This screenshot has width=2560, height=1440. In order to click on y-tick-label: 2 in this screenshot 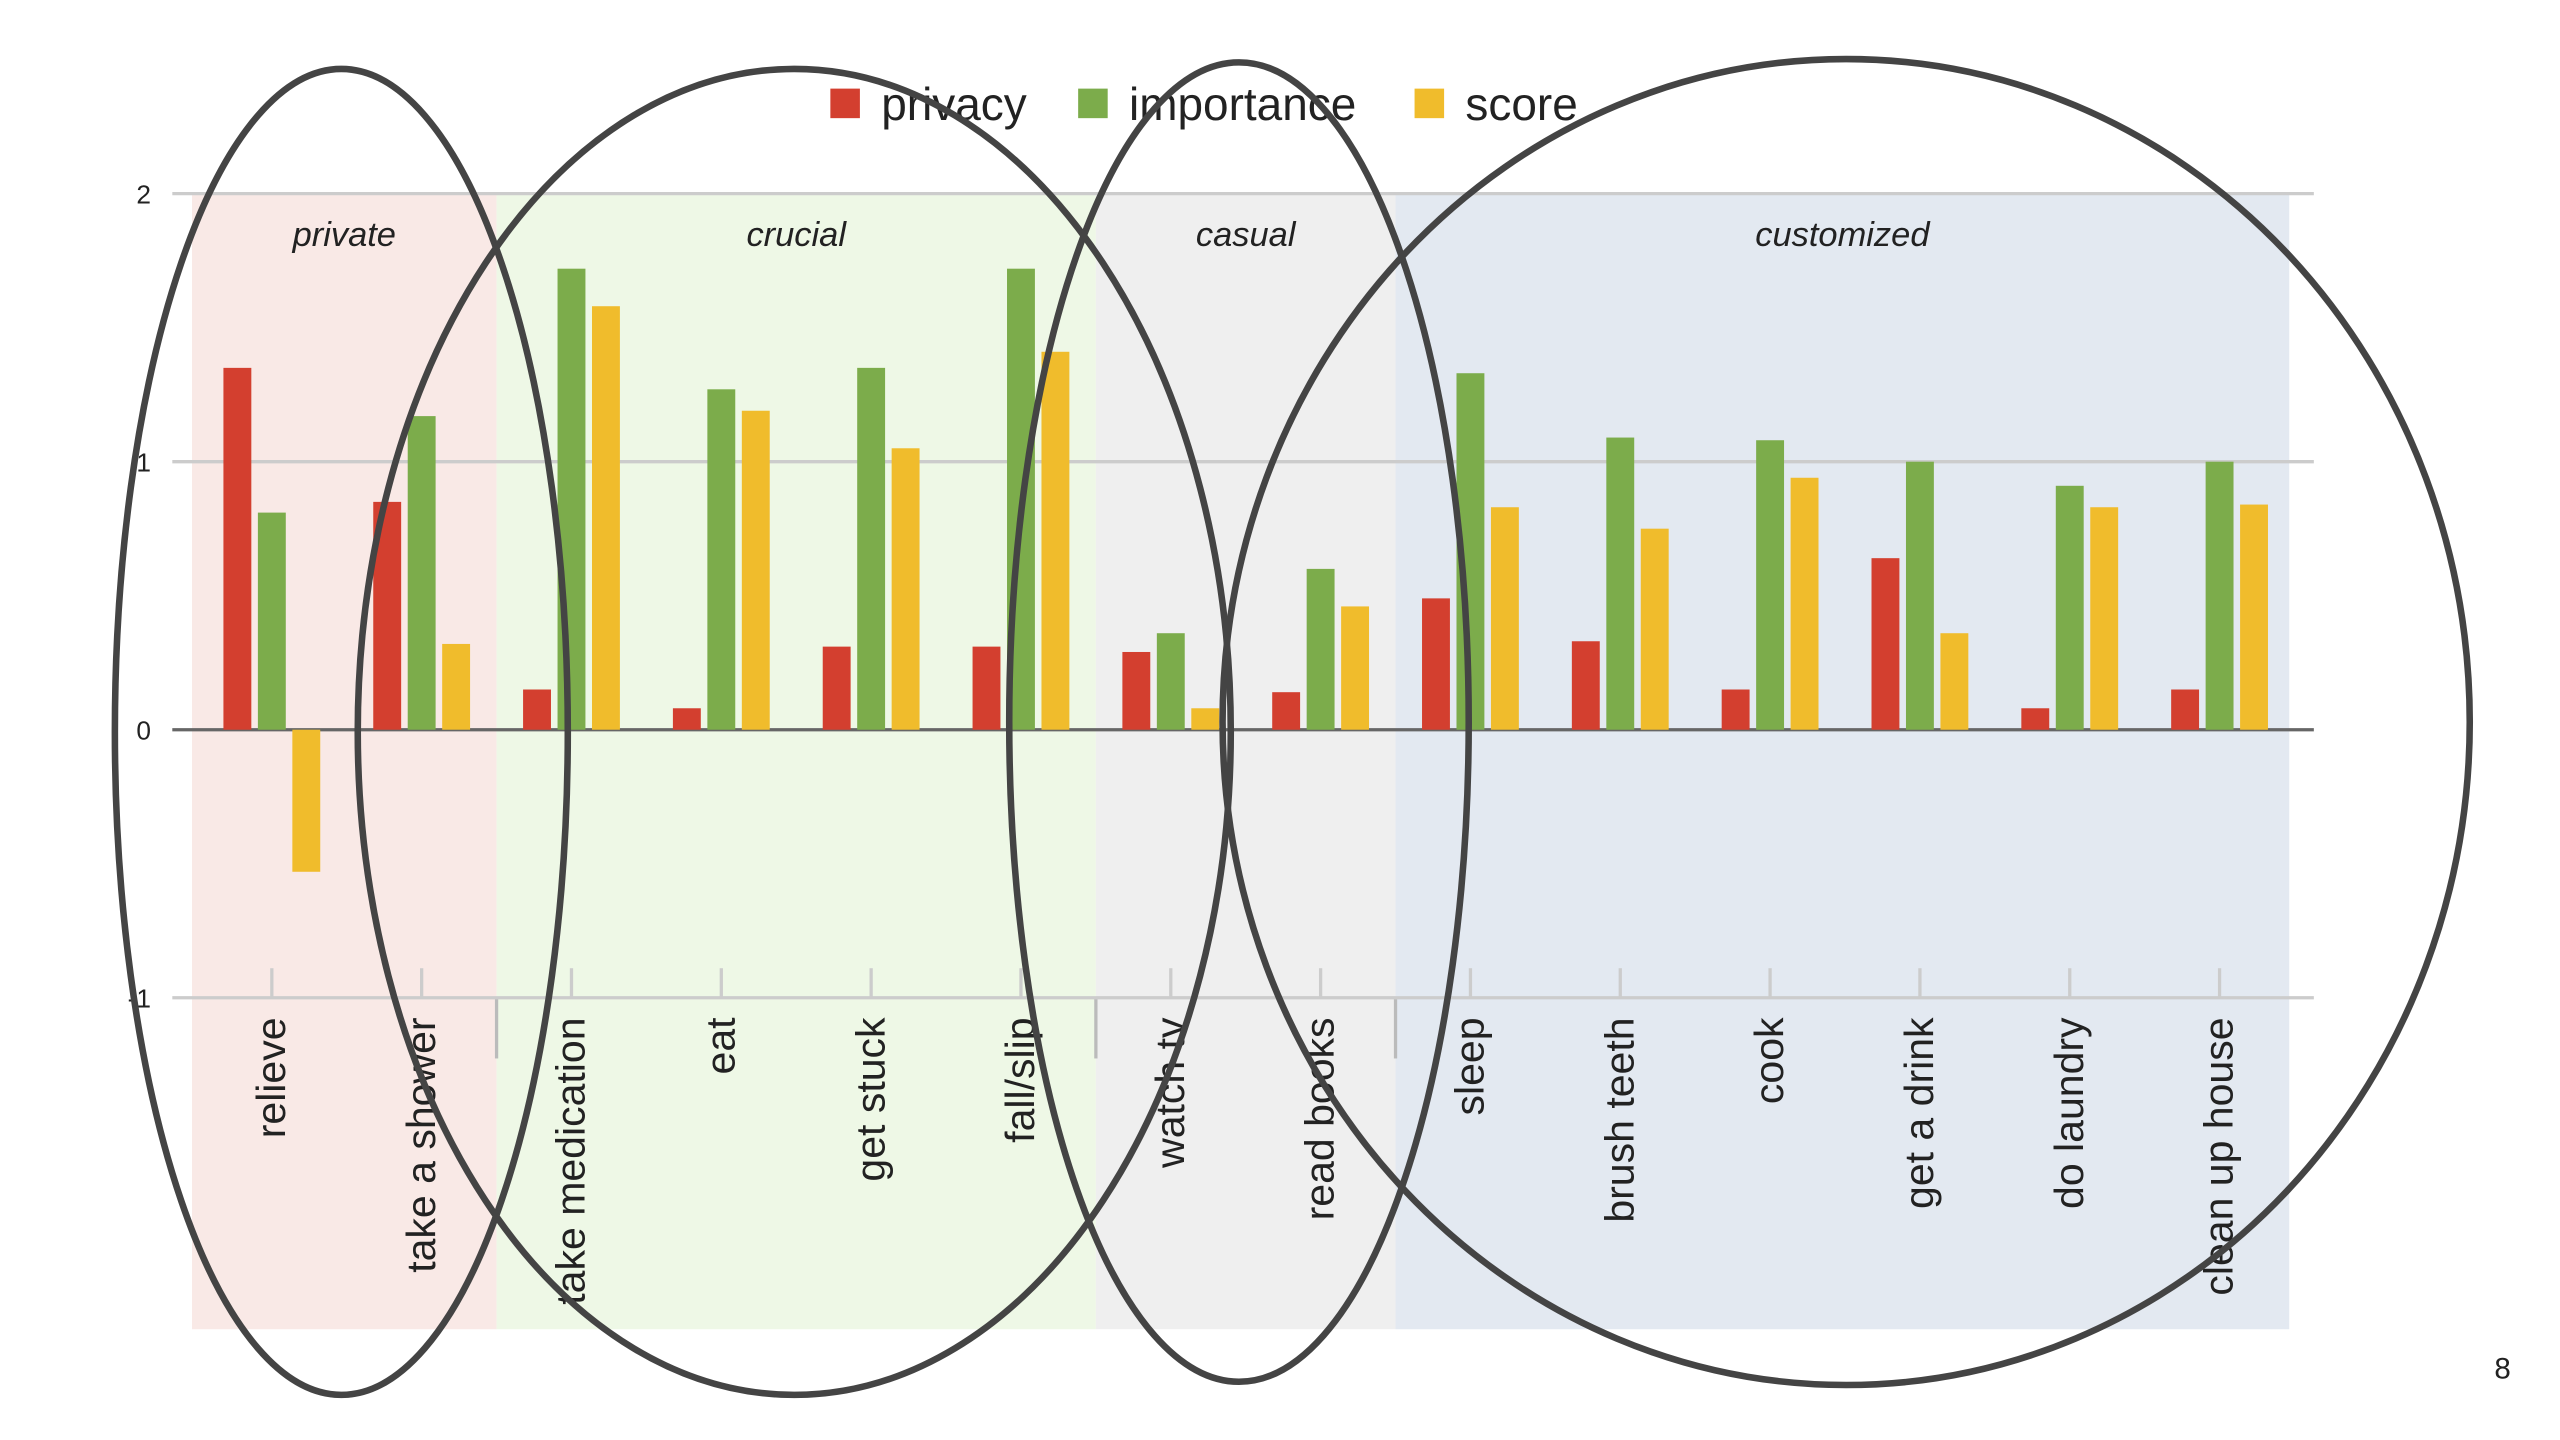, I will do `click(143, 194)`.